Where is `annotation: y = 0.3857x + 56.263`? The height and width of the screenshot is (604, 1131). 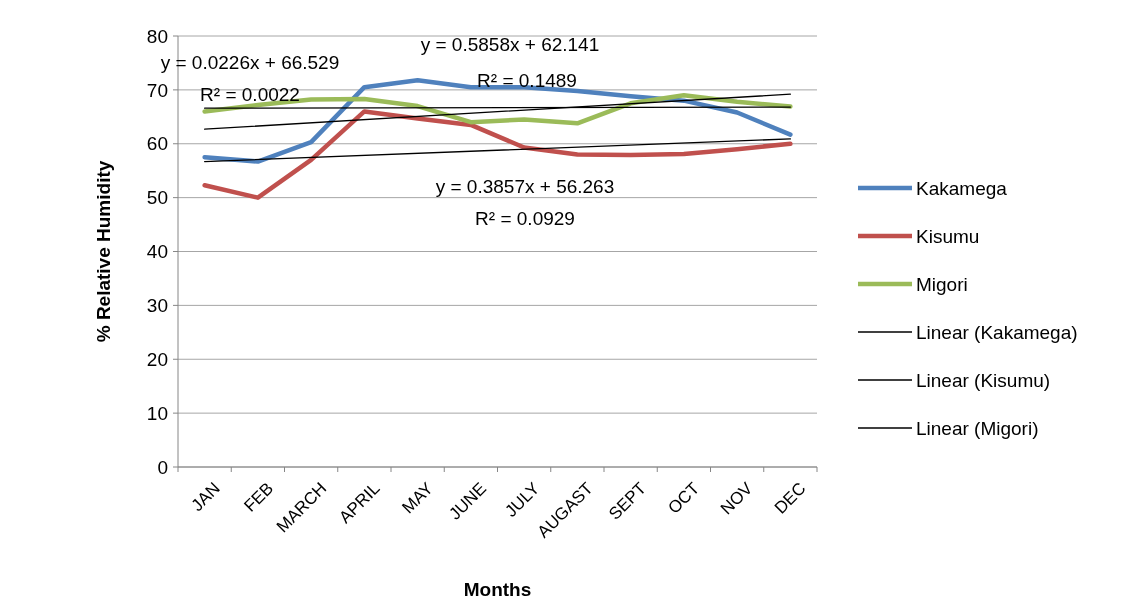 annotation: y = 0.3857x + 56.263 is located at coordinates (525, 186).